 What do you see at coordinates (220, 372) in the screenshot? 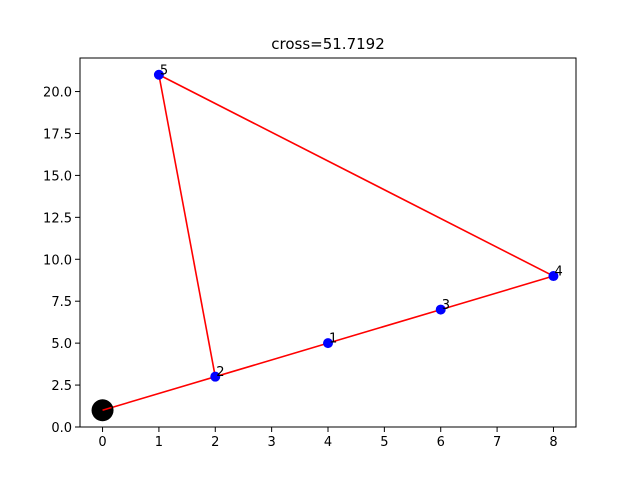
I see `data-point-label: 2` at bounding box center [220, 372].